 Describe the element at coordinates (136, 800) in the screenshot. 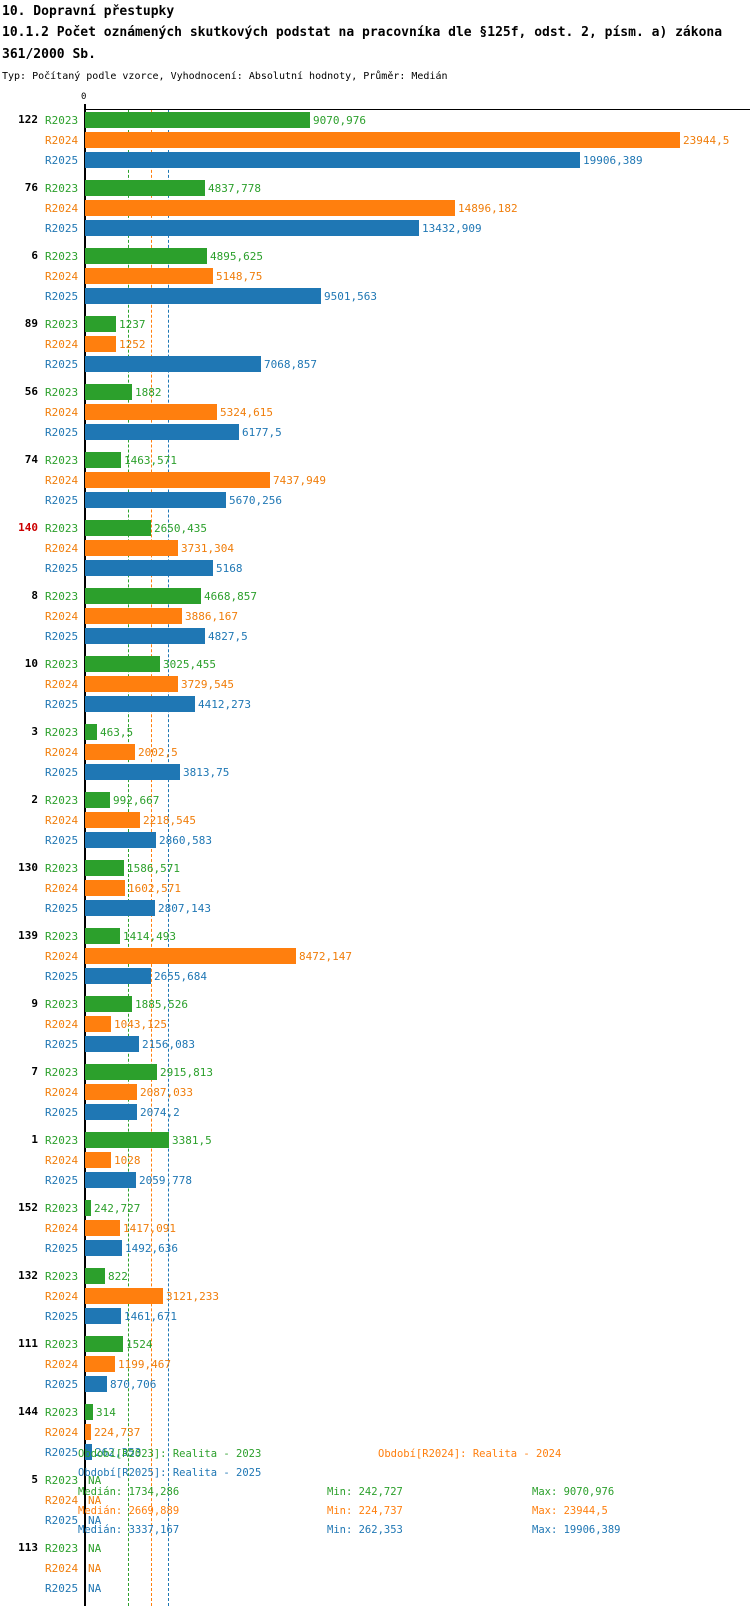

I see `bar-value-label: 992,667` at that location.